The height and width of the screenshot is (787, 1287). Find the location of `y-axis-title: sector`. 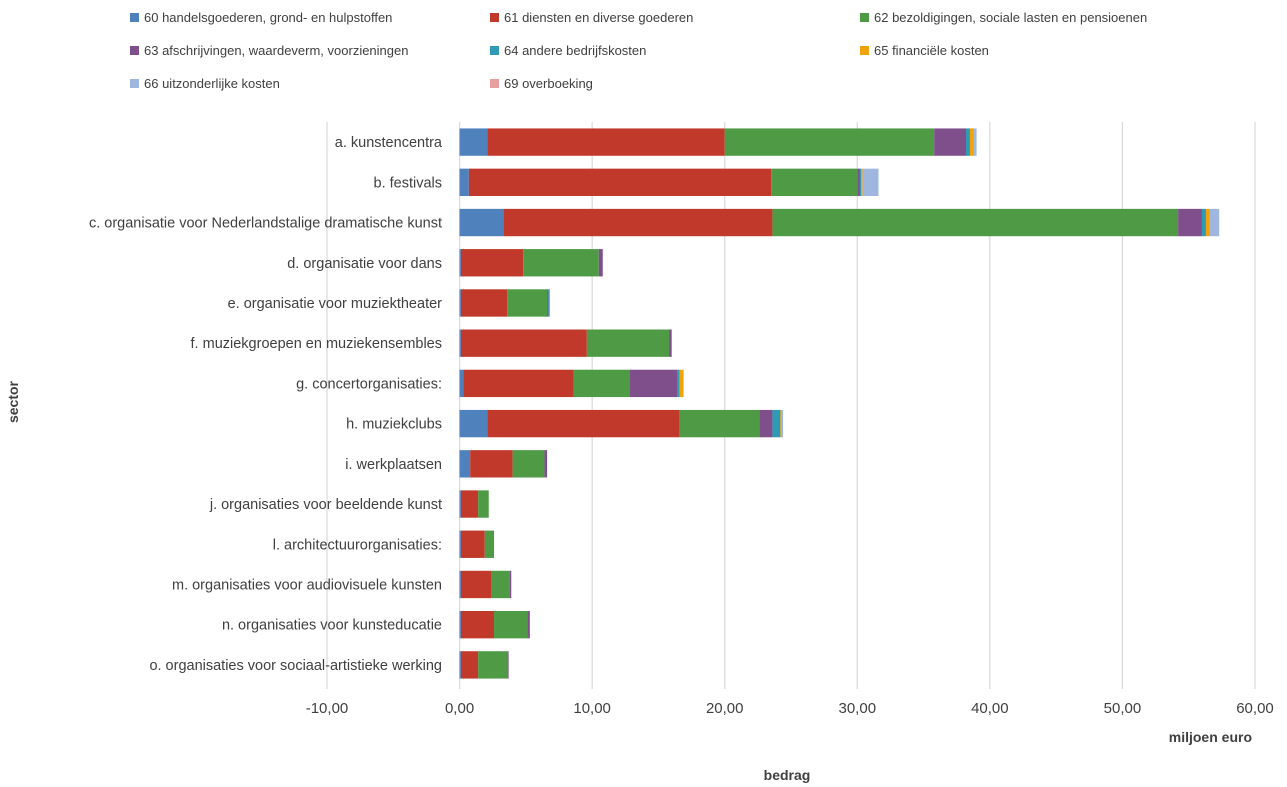

y-axis-title: sector is located at coordinates (13, 401).